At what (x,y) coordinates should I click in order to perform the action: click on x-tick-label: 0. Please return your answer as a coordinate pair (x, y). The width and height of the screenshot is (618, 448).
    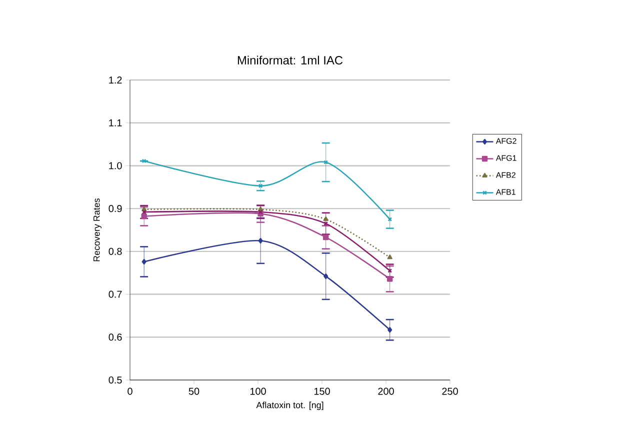
    Looking at the image, I should click on (130, 391).